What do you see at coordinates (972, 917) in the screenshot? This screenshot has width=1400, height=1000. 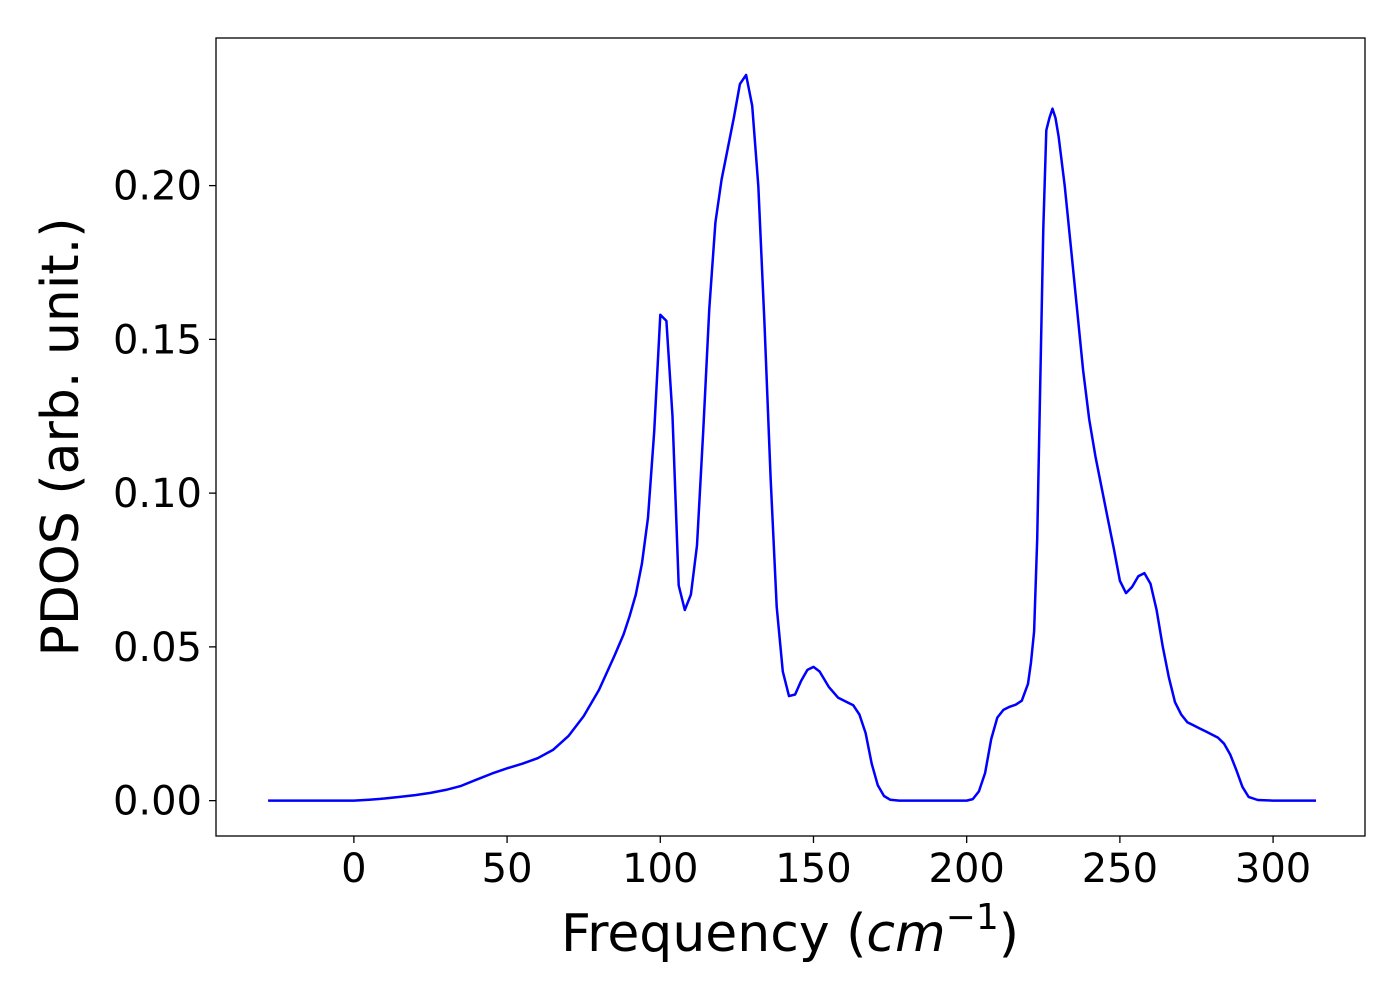 I see `x-axis-label-exponent: −1` at bounding box center [972, 917].